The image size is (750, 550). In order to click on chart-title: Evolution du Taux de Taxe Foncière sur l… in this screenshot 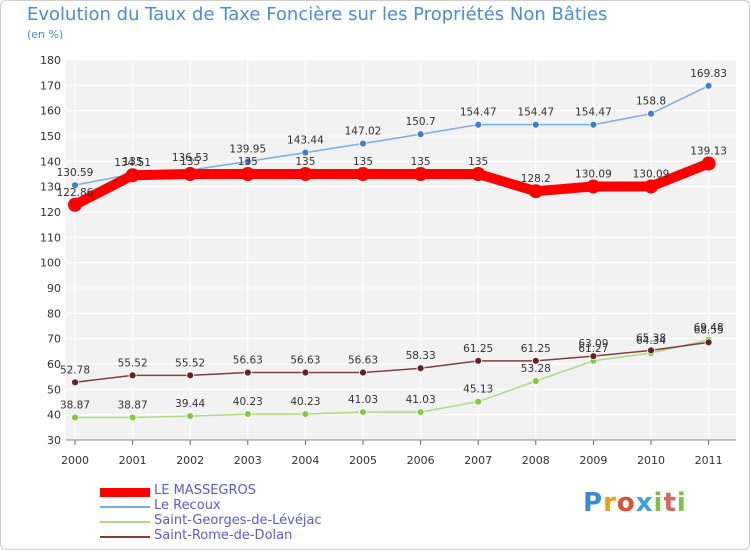, I will do `click(317, 14)`.